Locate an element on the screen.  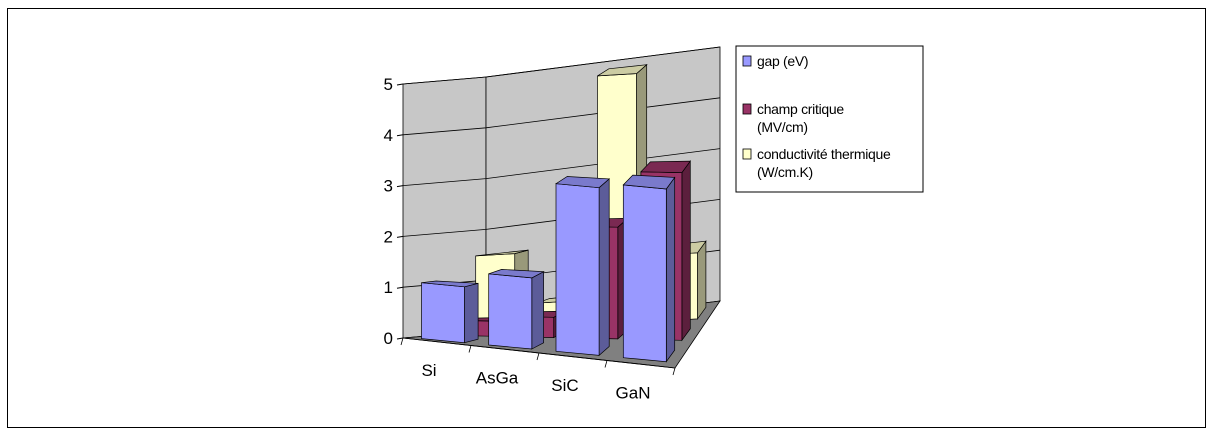
x-label-si: Si is located at coordinates (428, 370).